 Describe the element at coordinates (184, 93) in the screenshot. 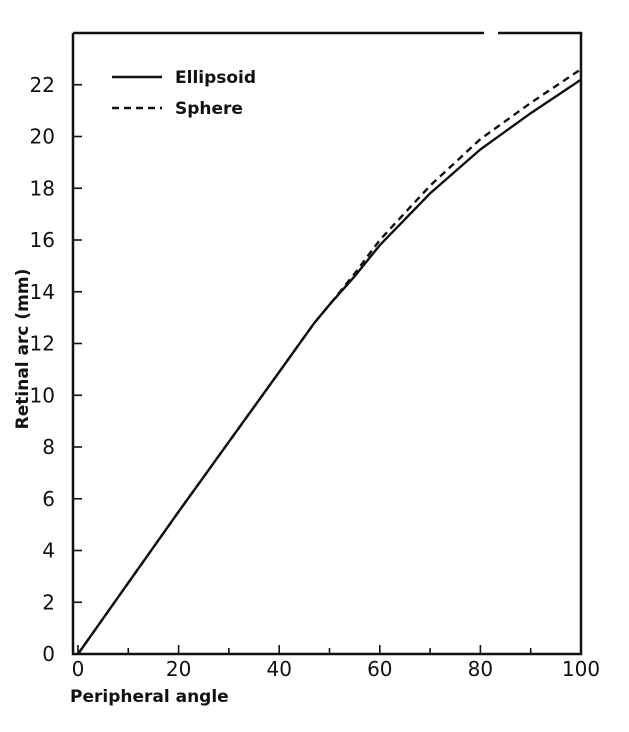

I see `legend: Ellipsoid Sphere` at that location.